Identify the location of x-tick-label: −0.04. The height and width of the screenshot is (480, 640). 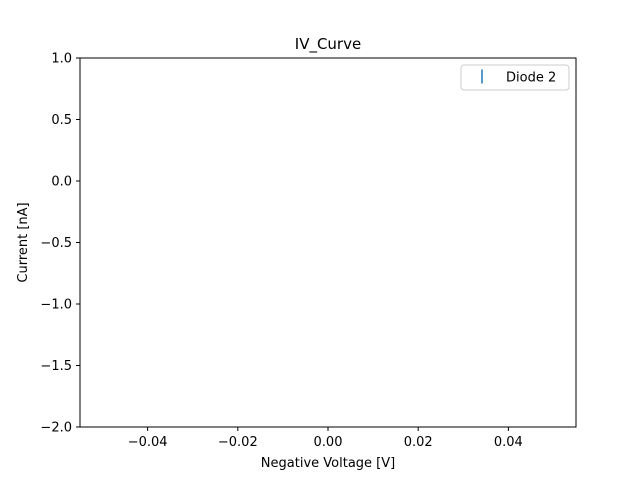
(148, 442).